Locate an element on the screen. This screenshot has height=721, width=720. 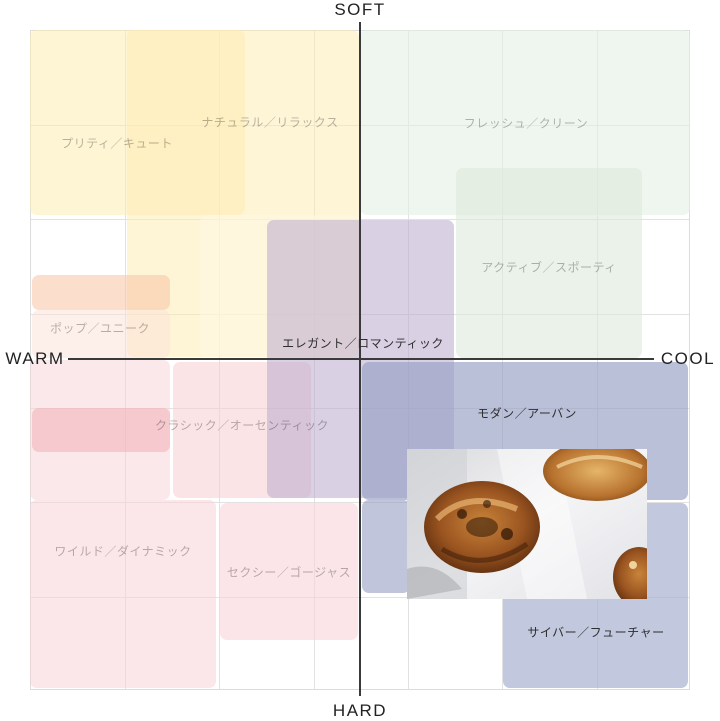
region-sexy-gorgeous is located at coordinates (289, 571).